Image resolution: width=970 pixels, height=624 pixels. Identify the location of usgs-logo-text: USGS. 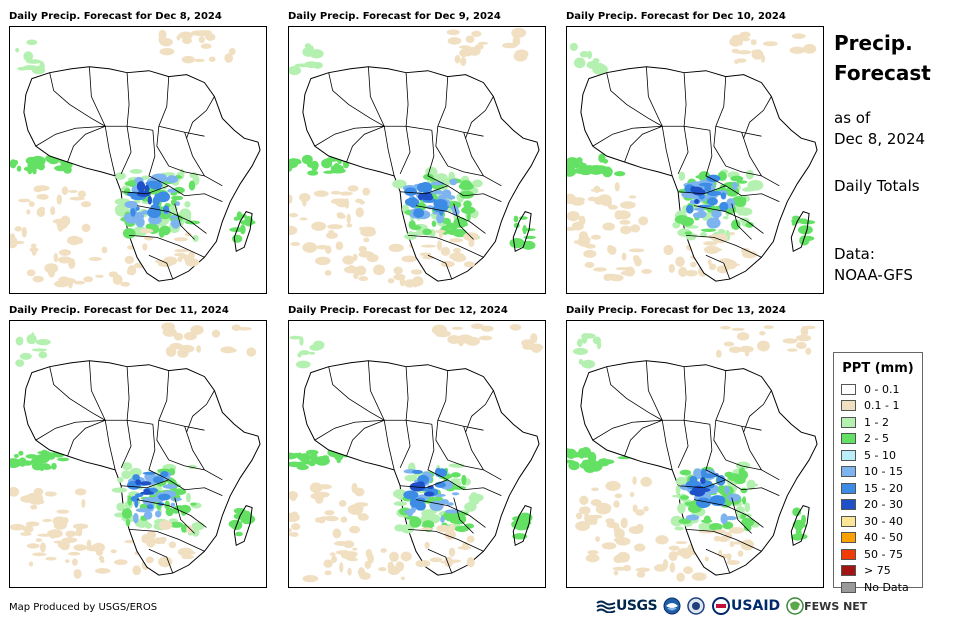
(637, 606).